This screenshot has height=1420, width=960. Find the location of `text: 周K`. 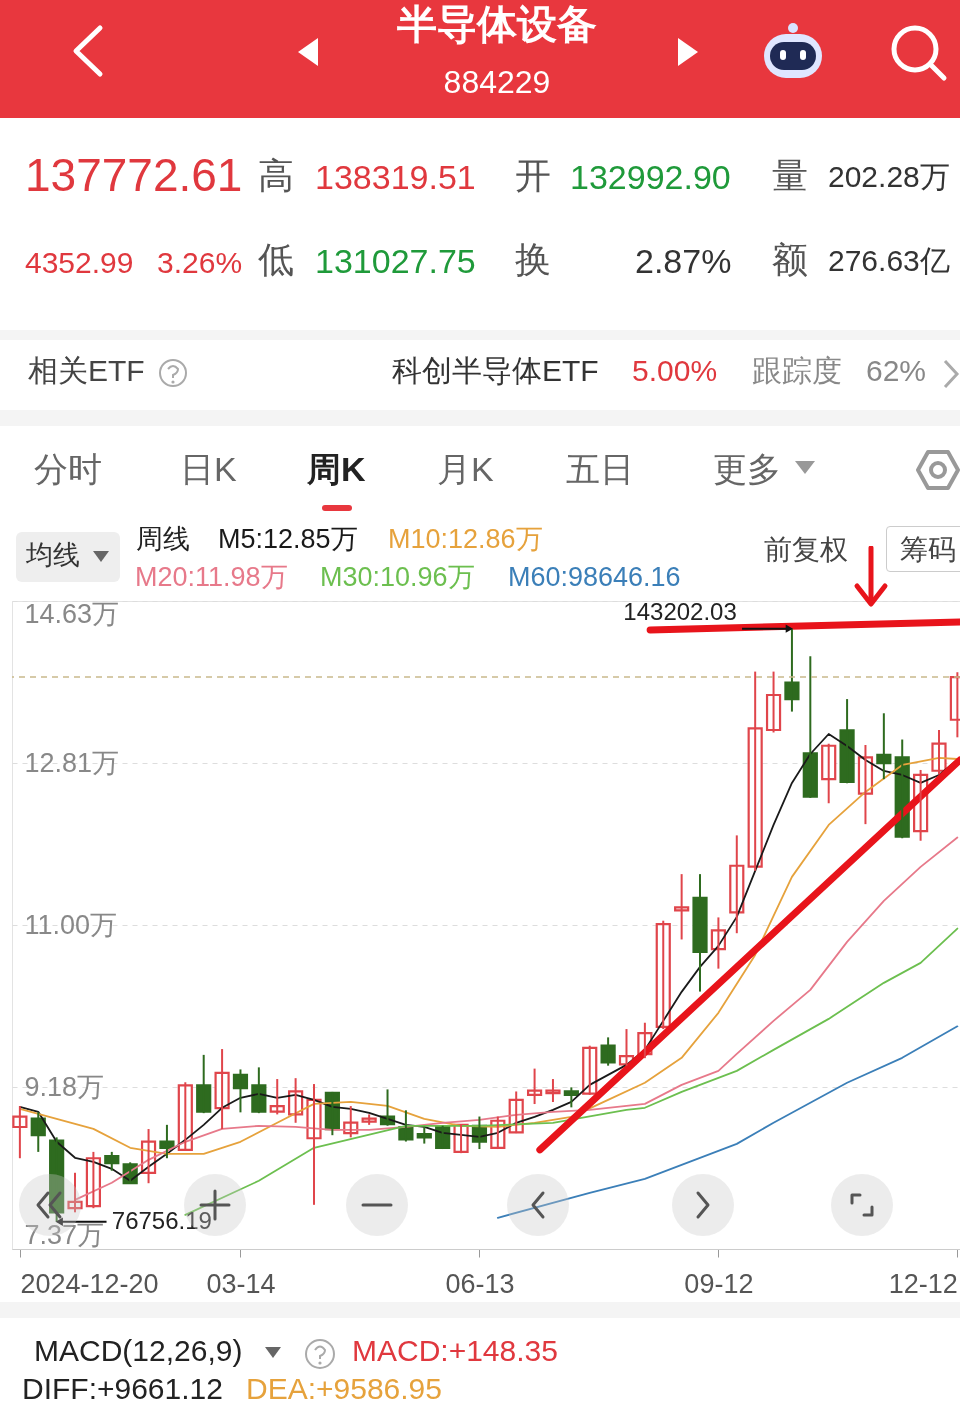

text: 周K is located at coordinates (336, 469).